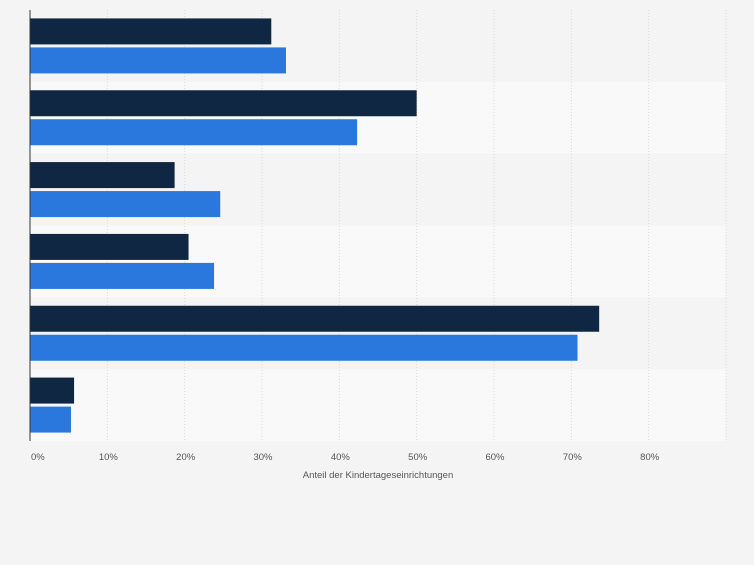 This screenshot has width=754, height=565. Describe the element at coordinates (573, 457) in the screenshot. I see `x-tick-label: 70%` at that location.